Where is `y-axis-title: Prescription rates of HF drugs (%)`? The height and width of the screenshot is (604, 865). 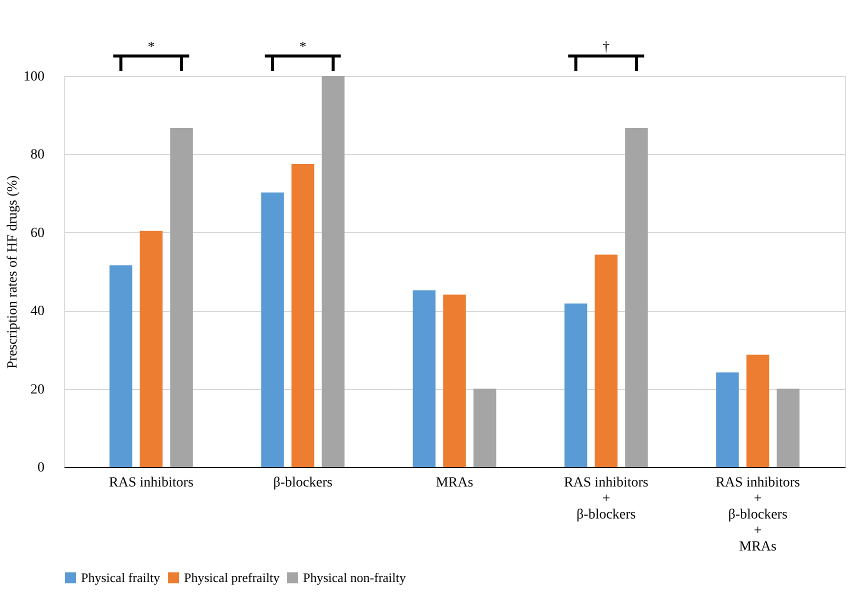 y-axis-title: Prescription rates of HF drugs (%) is located at coordinates (13, 272).